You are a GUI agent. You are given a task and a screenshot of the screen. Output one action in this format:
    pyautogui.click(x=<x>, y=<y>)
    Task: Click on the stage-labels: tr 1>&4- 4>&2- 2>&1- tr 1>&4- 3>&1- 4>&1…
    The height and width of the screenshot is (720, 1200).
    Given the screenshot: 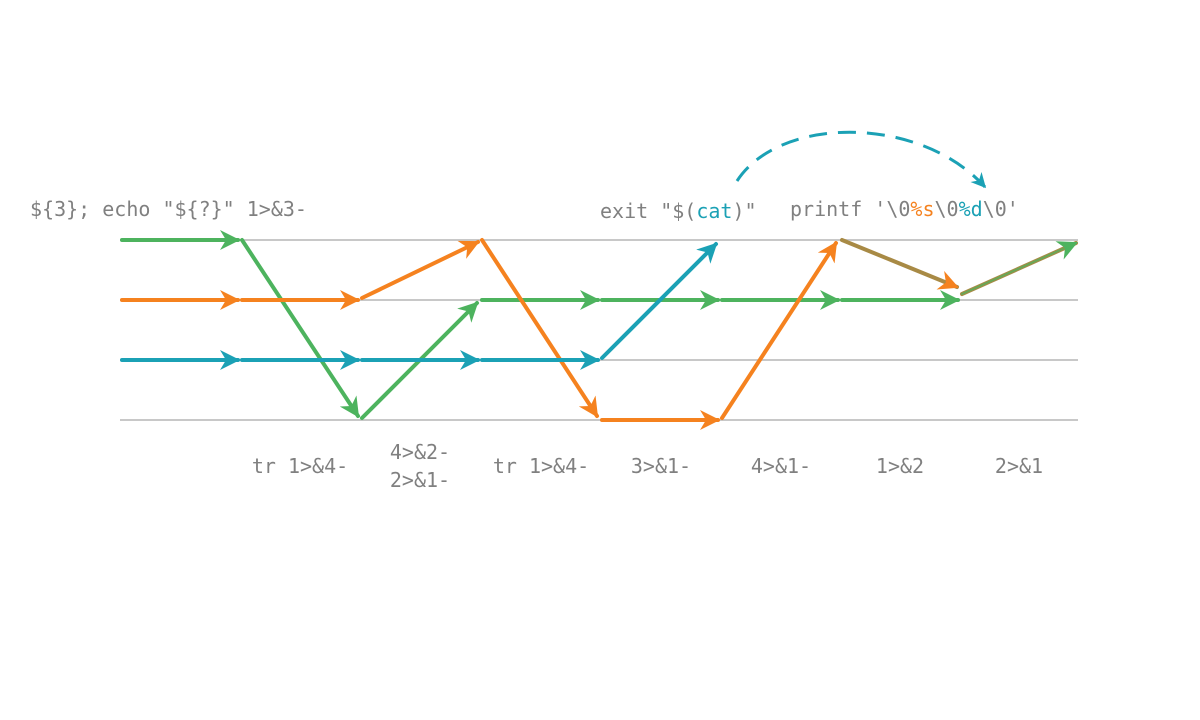 What is the action you would take?
    pyautogui.click(x=647, y=466)
    